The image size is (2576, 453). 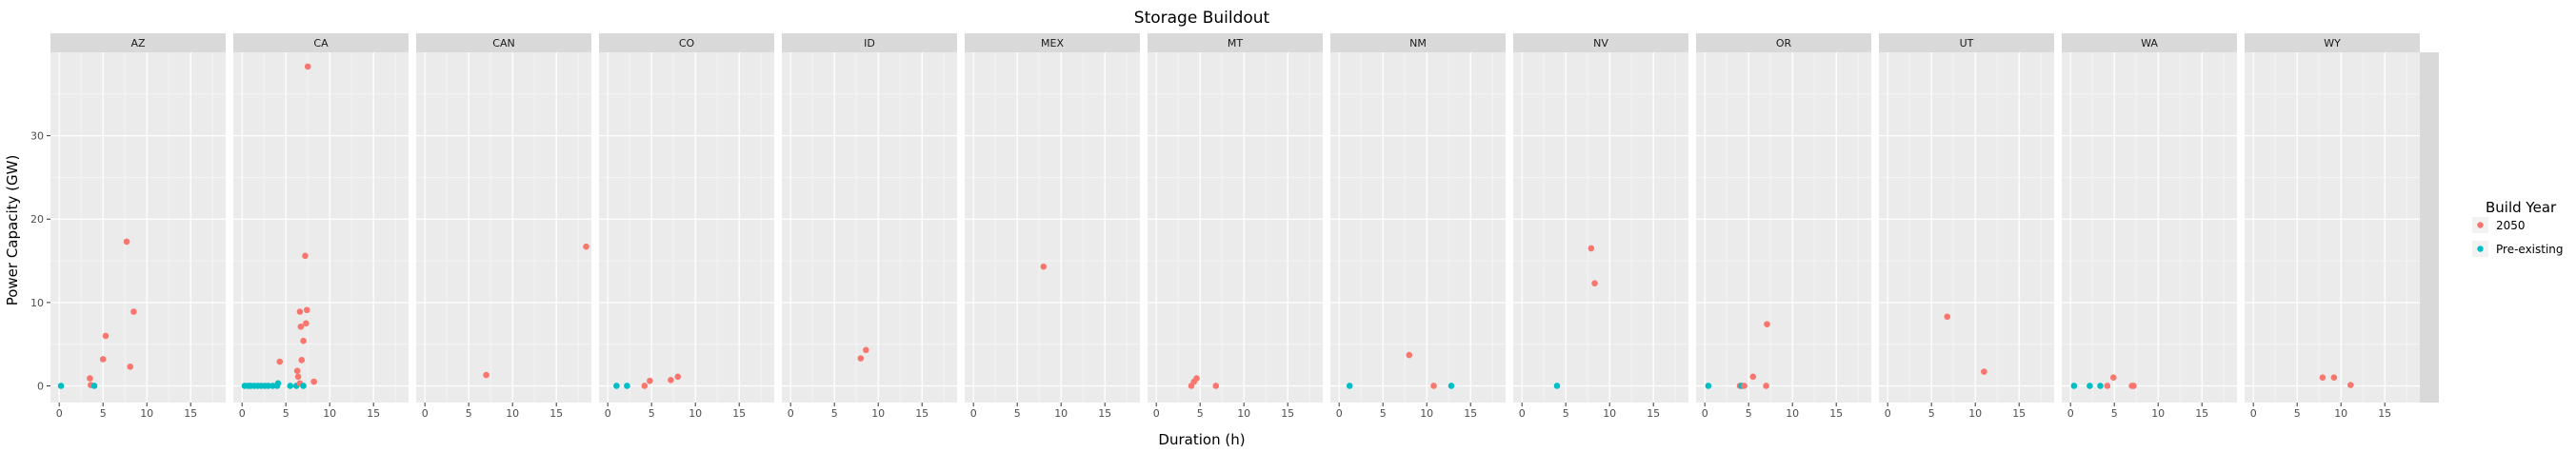 I want to click on facet-panel-mex: MEX 0 5 10 15, so click(x=1052, y=226).